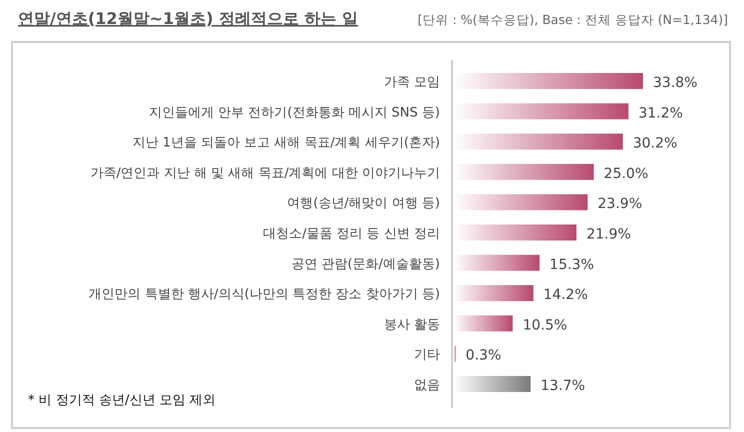 This screenshot has height=432, width=744. I want to click on data-label: 14.2%, so click(565, 295).